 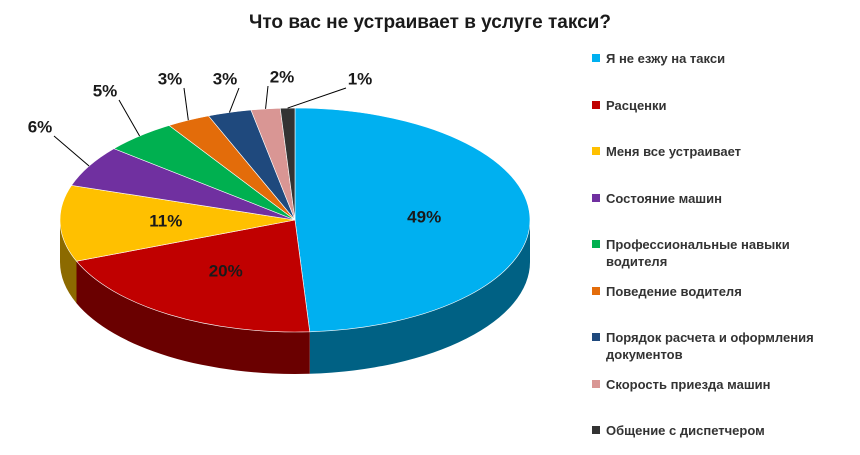 What do you see at coordinates (430, 22) in the screenshot?
I see `chart-title: Что вас не устраивает в услуге такси?` at bounding box center [430, 22].